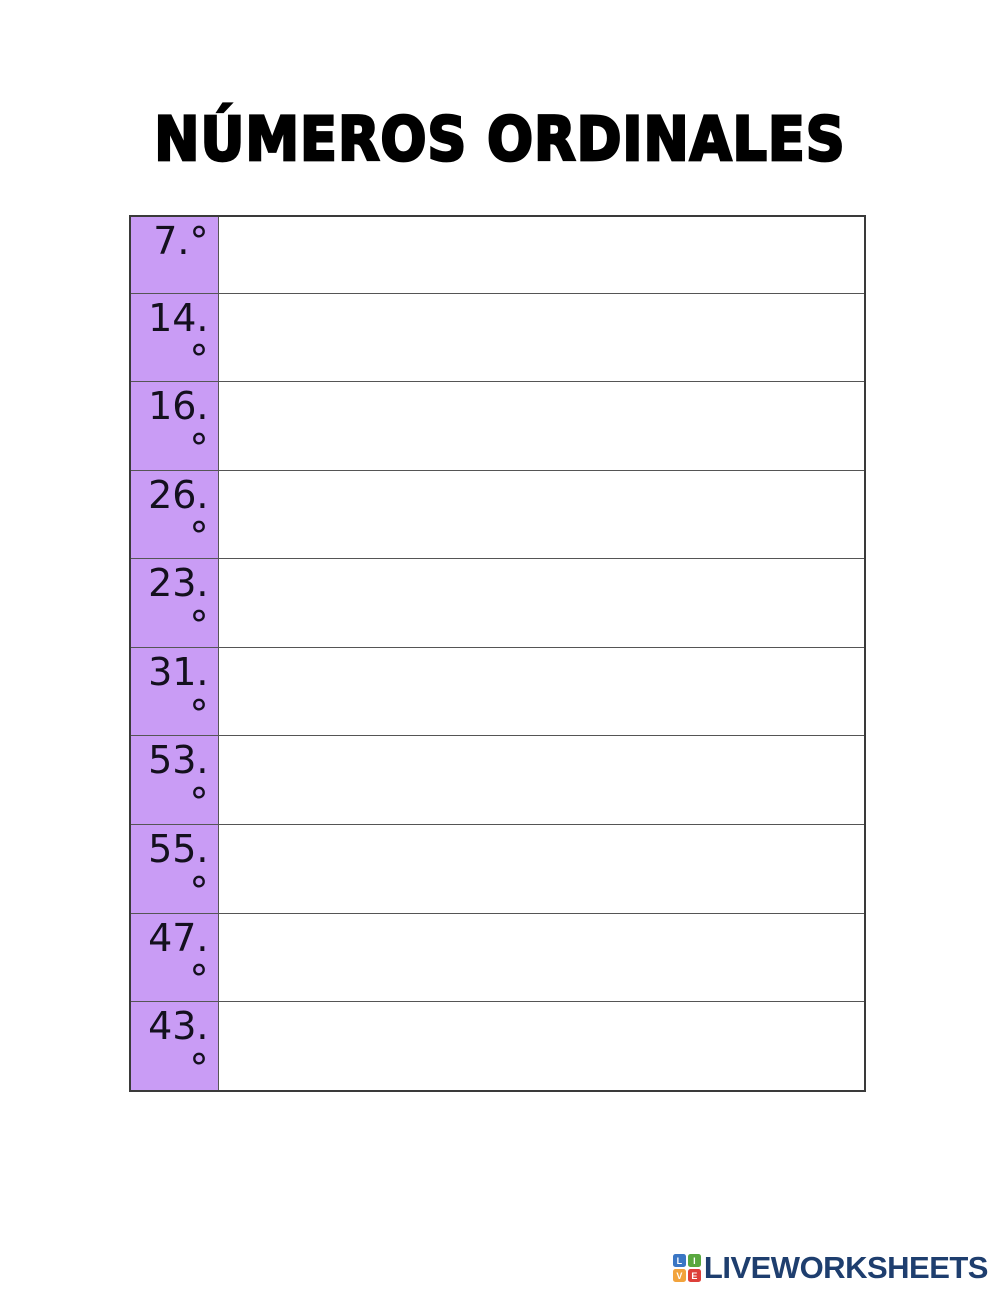 The width and height of the screenshot is (1000, 1291). I want to click on brand-text: LIVEWORKSHEETS, so click(846, 1267).